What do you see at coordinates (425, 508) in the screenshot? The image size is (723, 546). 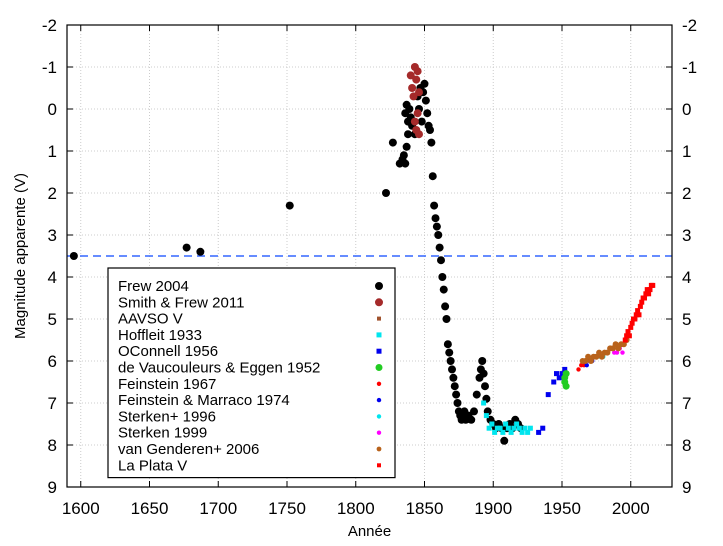 I see `x-tick-label: 1850` at bounding box center [425, 508].